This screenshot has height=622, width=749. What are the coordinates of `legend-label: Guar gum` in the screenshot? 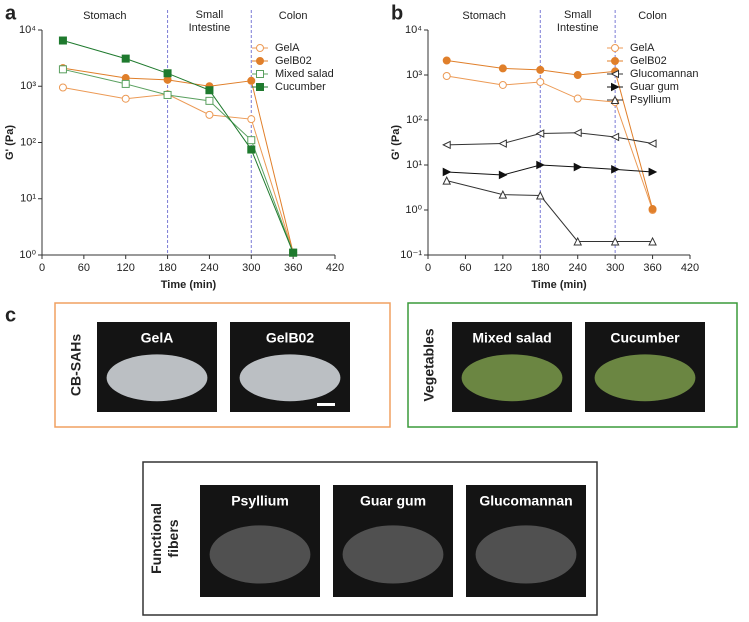 It's located at (654, 87).